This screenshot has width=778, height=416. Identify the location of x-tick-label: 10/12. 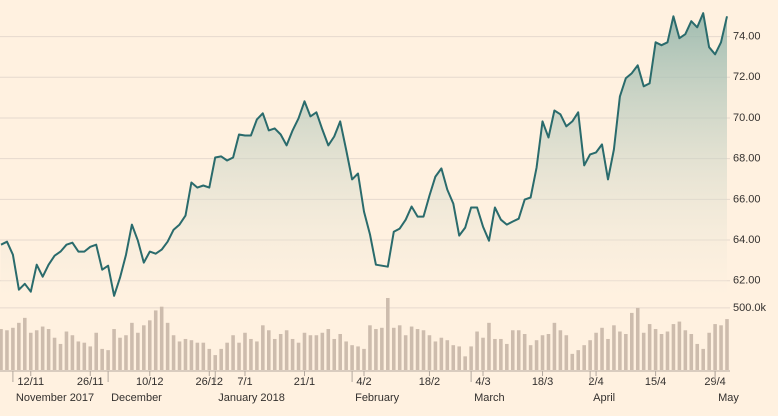
(150, 382).